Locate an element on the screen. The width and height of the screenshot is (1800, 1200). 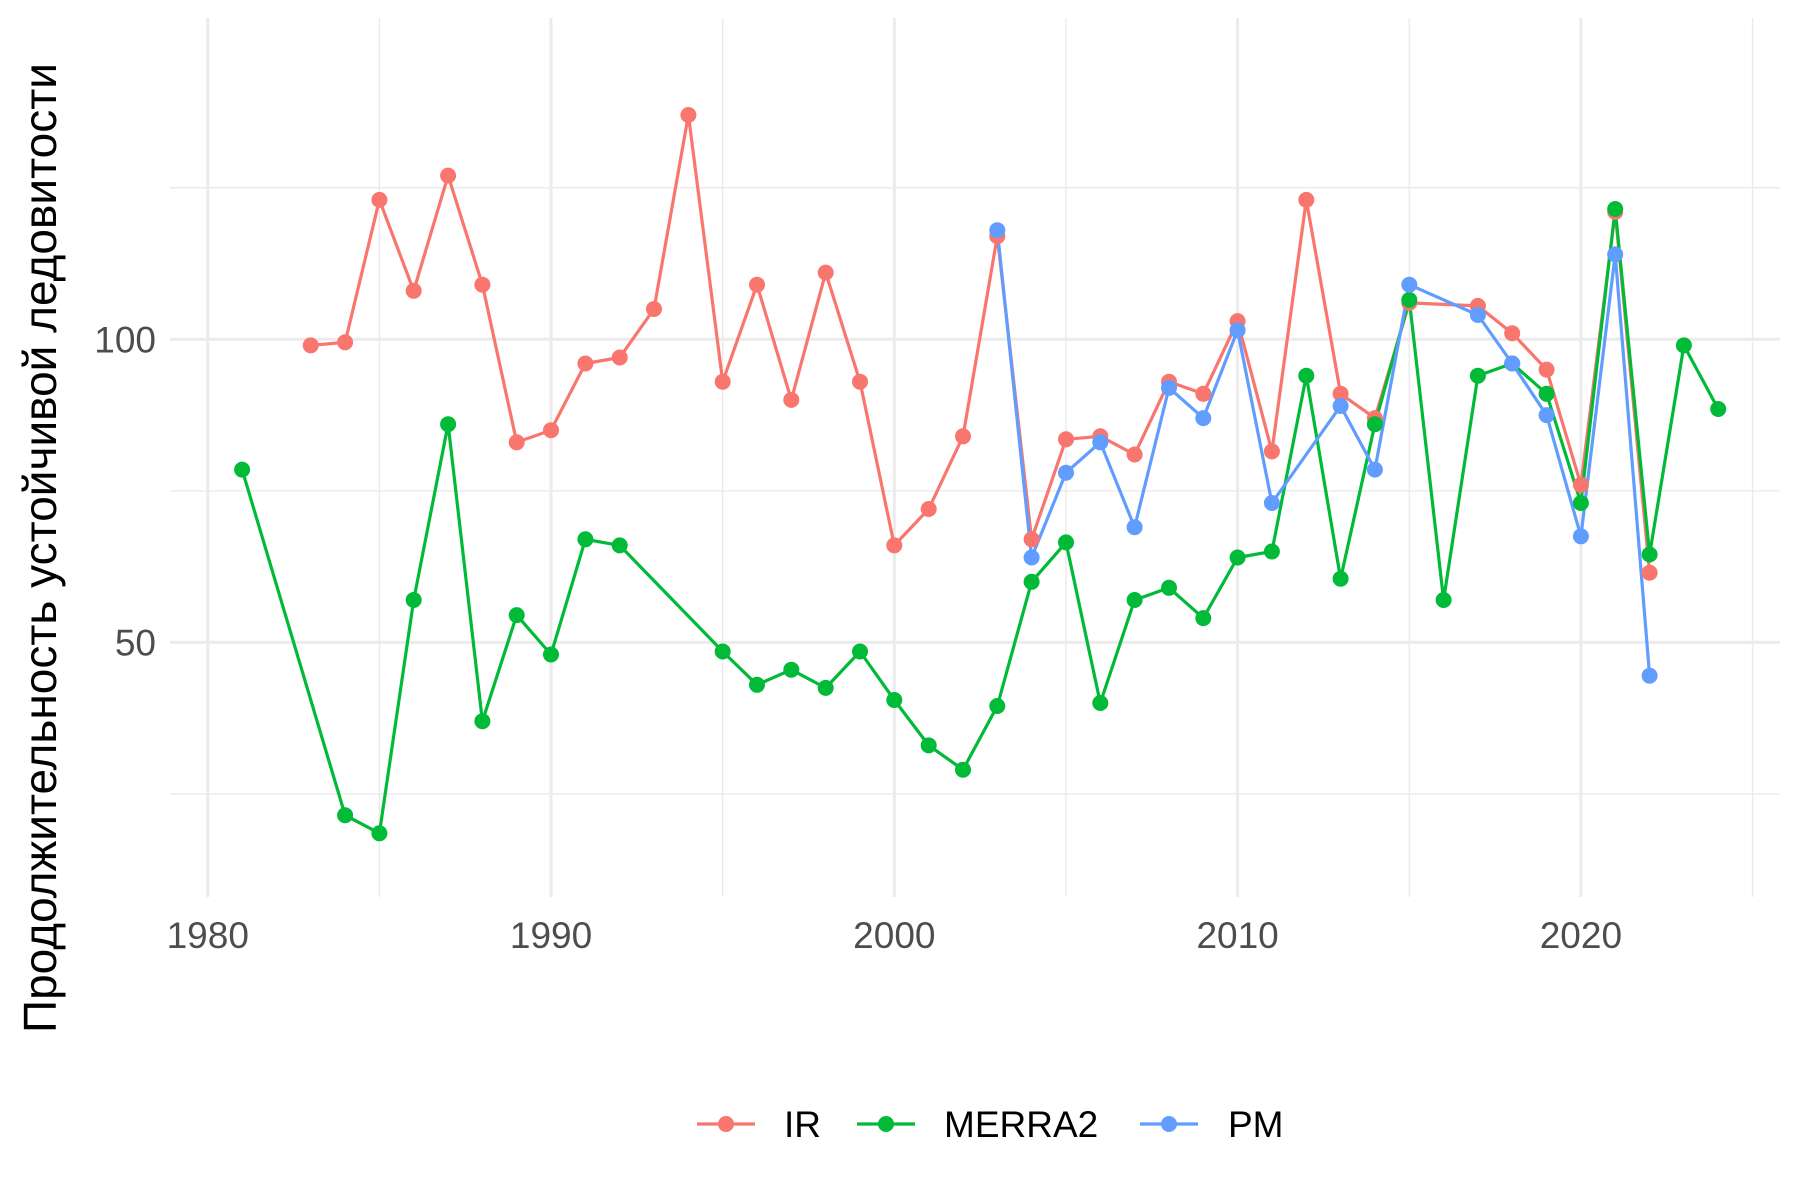
x-tick-label: 2010 is located at coordinates (1237, 935).